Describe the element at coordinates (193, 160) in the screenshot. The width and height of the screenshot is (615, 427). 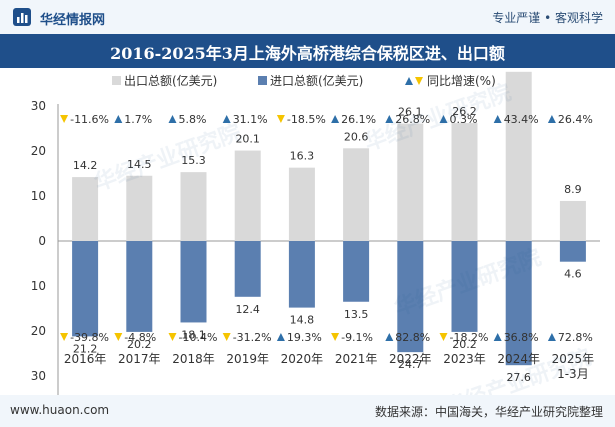
I see `export-value-label: 15.3` at that location.